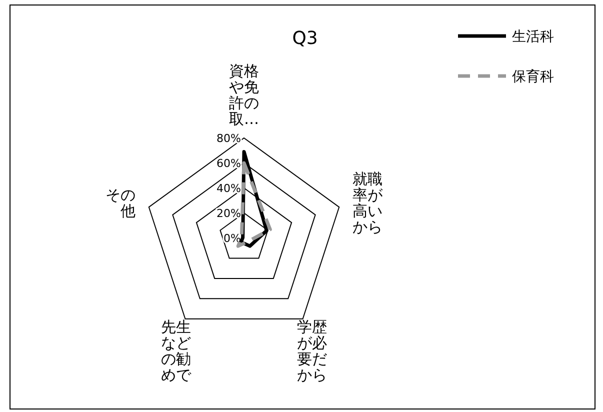 This screenshot has height=412, width=603. I want to click on chart-title: Q3, so click(305, 38).